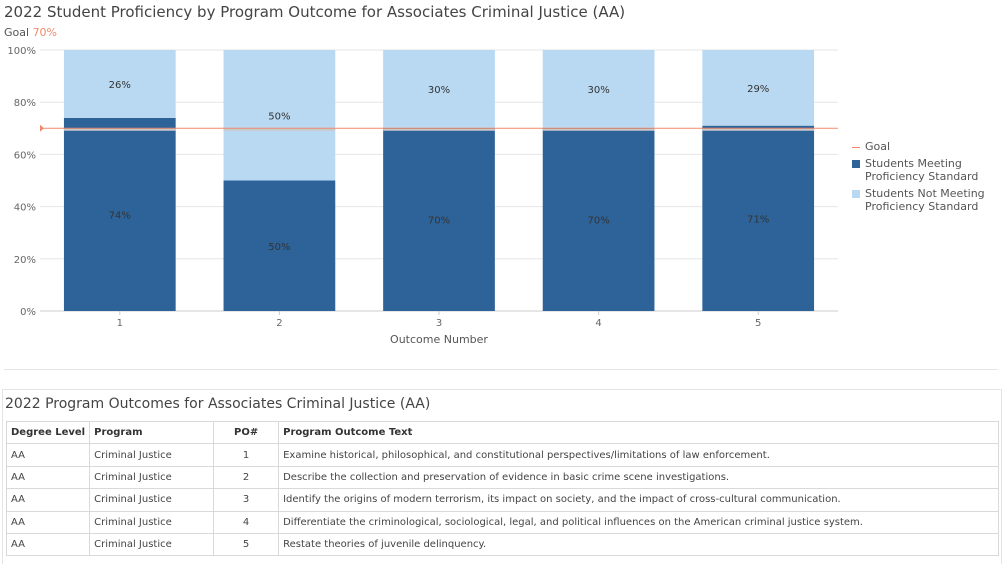 The width and height of the screenshot is (1004, 564). Describe the element at coordinates (246, 544) in the screenshot. I see `cell-po-number: 5` at that location.